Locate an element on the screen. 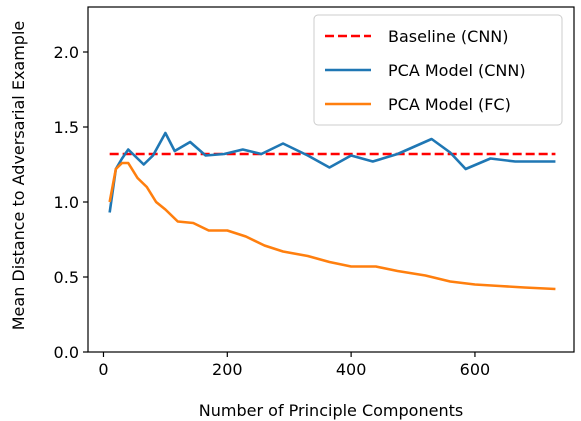 The width and height of the screenshot is (581, 421). y-tick-label: 2.0 is located at coordinates (66, 52).